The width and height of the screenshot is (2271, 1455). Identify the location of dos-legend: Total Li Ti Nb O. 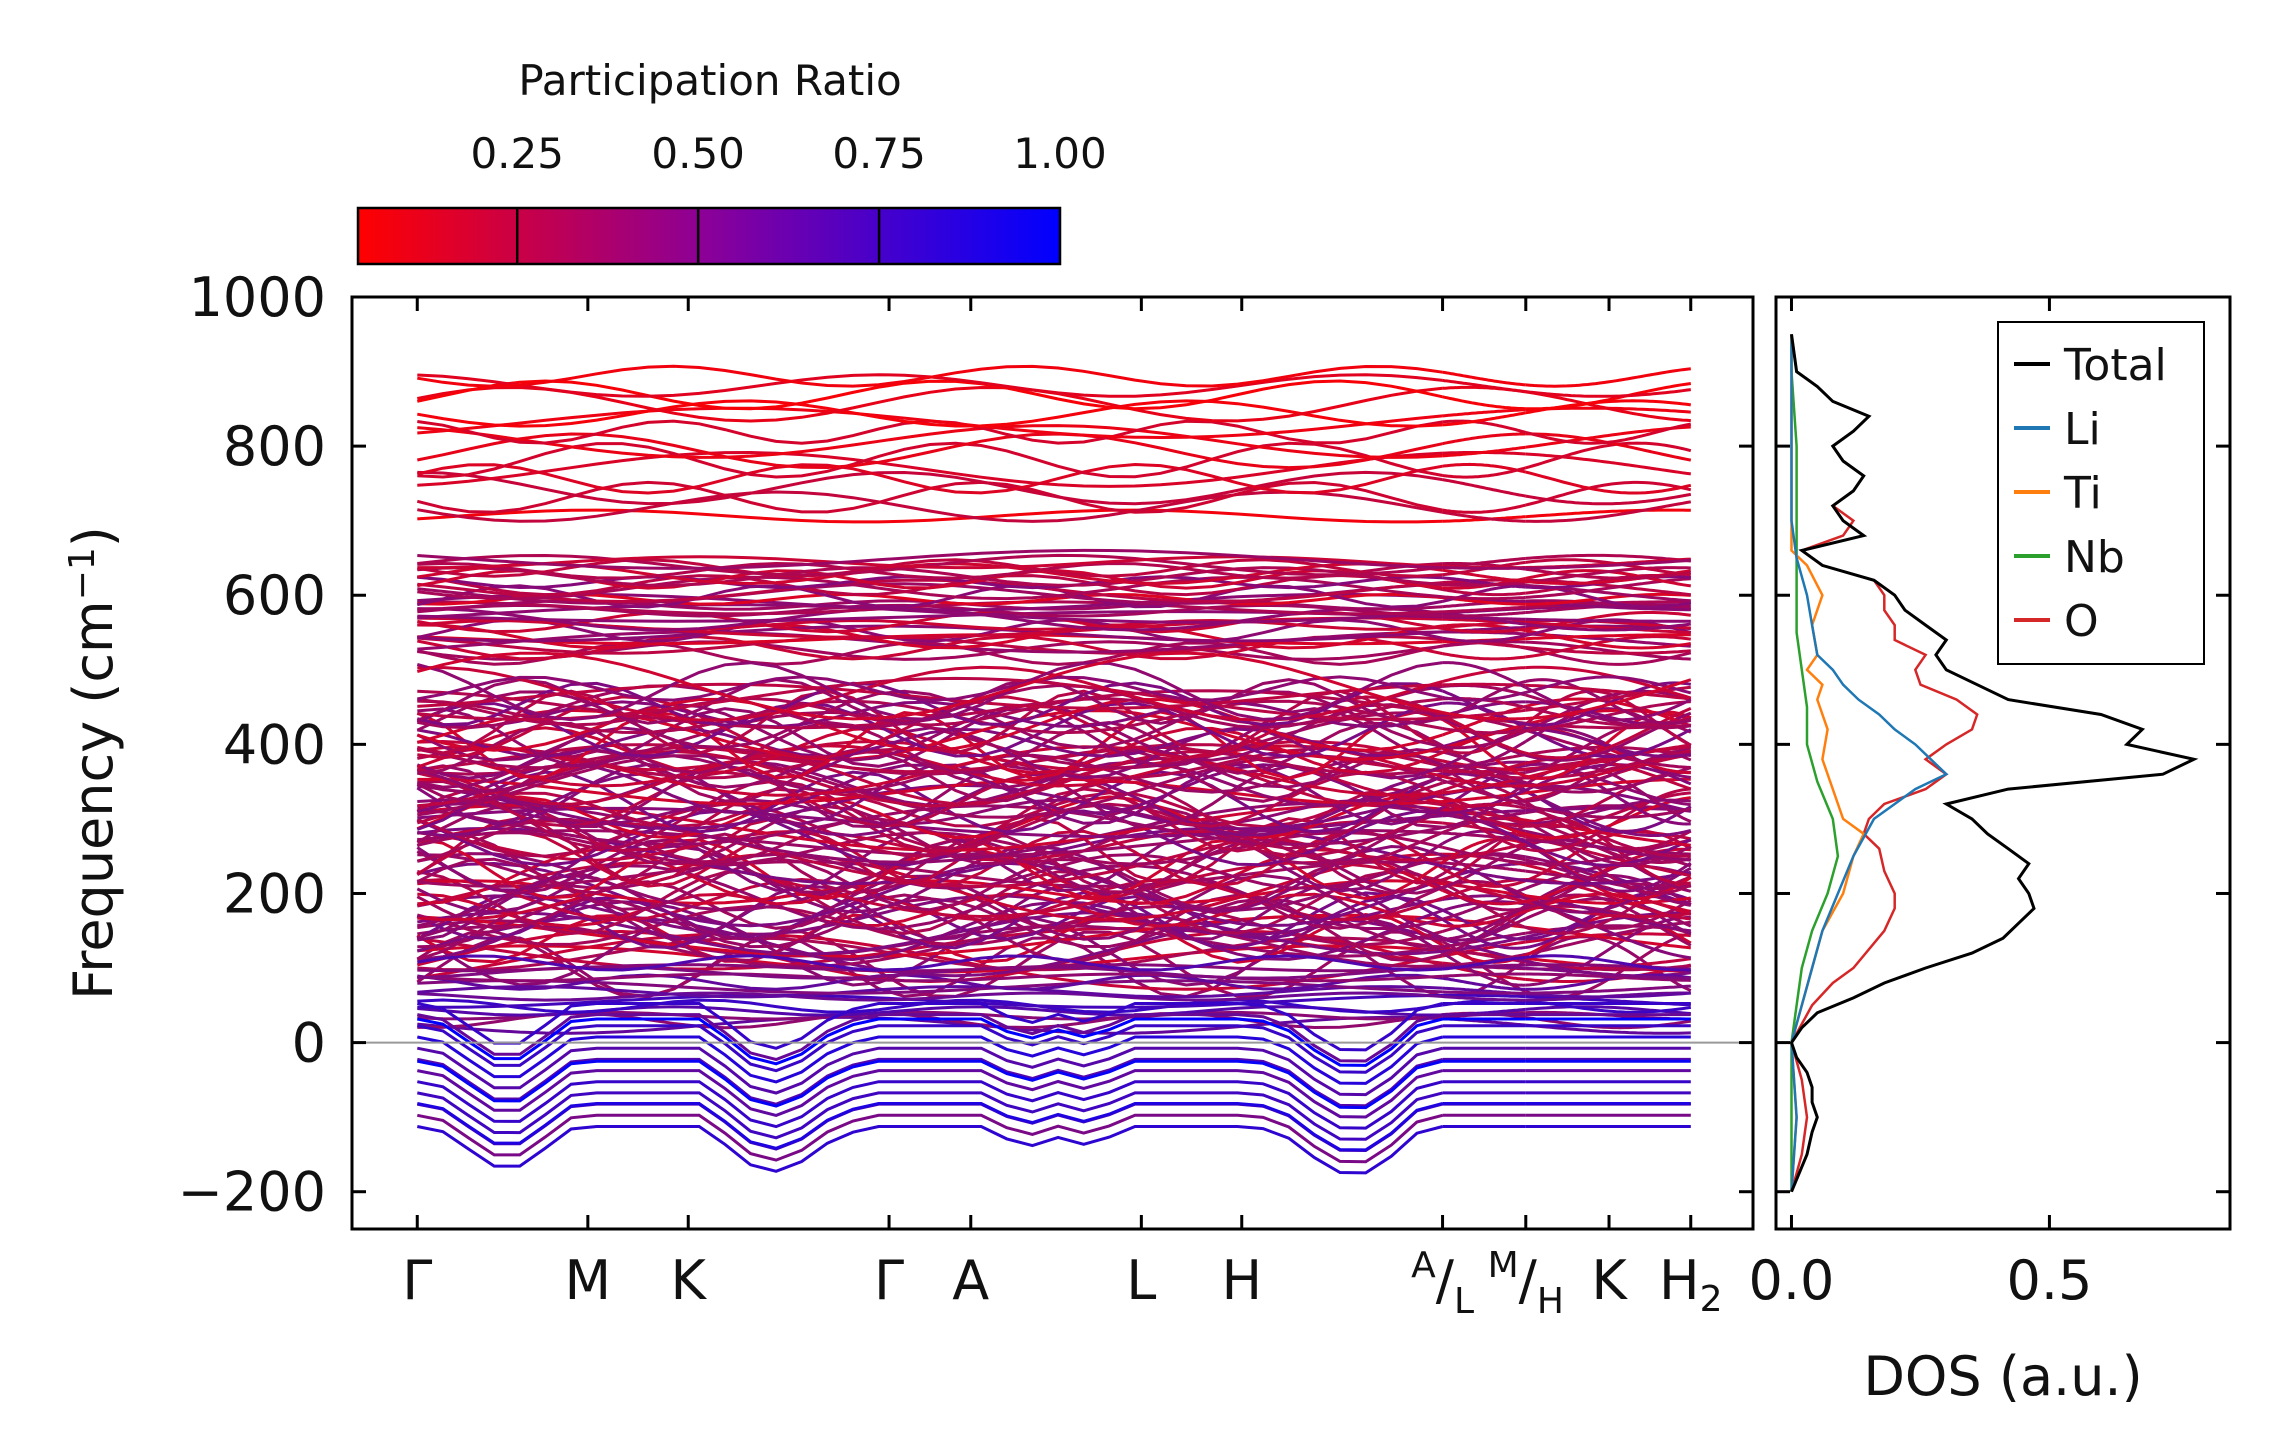
(2101, 493).